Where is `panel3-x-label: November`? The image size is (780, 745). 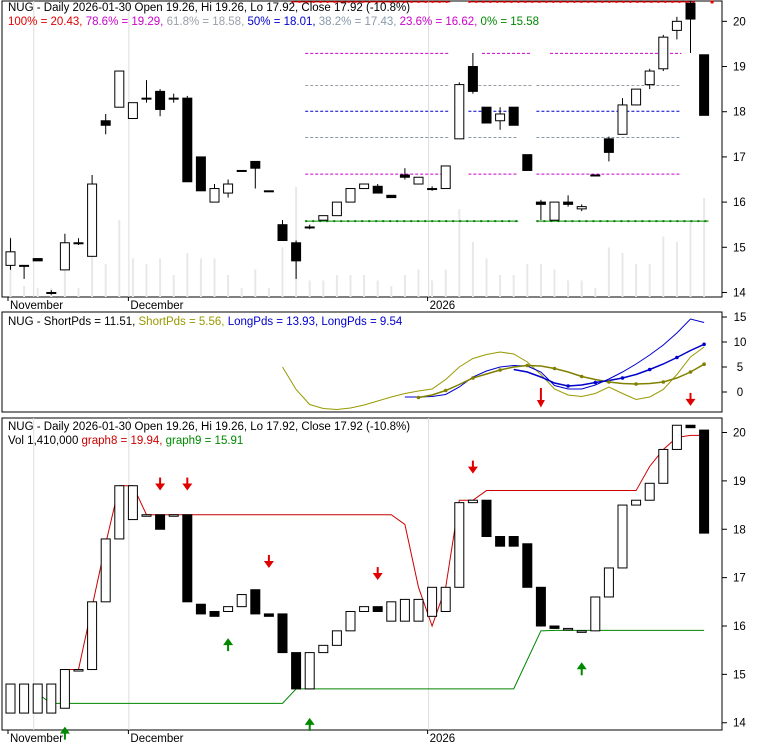 panel3-x-label: November is located at coordinates (36, 739).